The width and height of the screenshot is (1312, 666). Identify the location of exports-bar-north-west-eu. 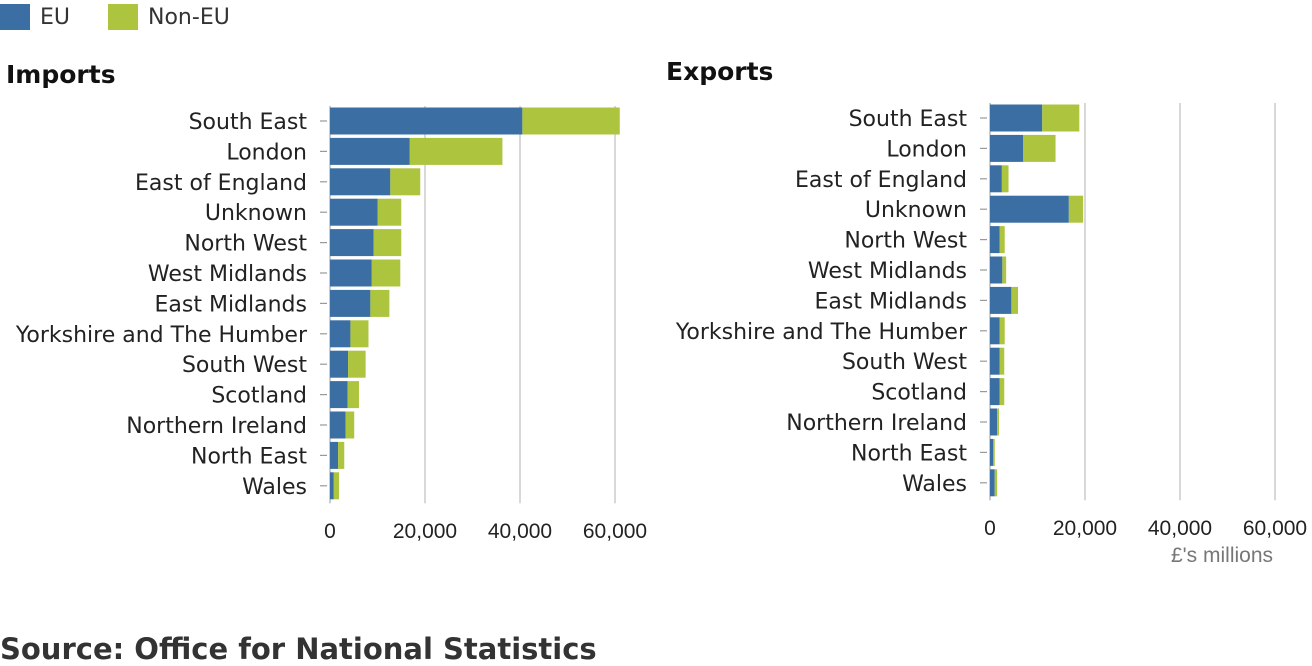
(995, 240).